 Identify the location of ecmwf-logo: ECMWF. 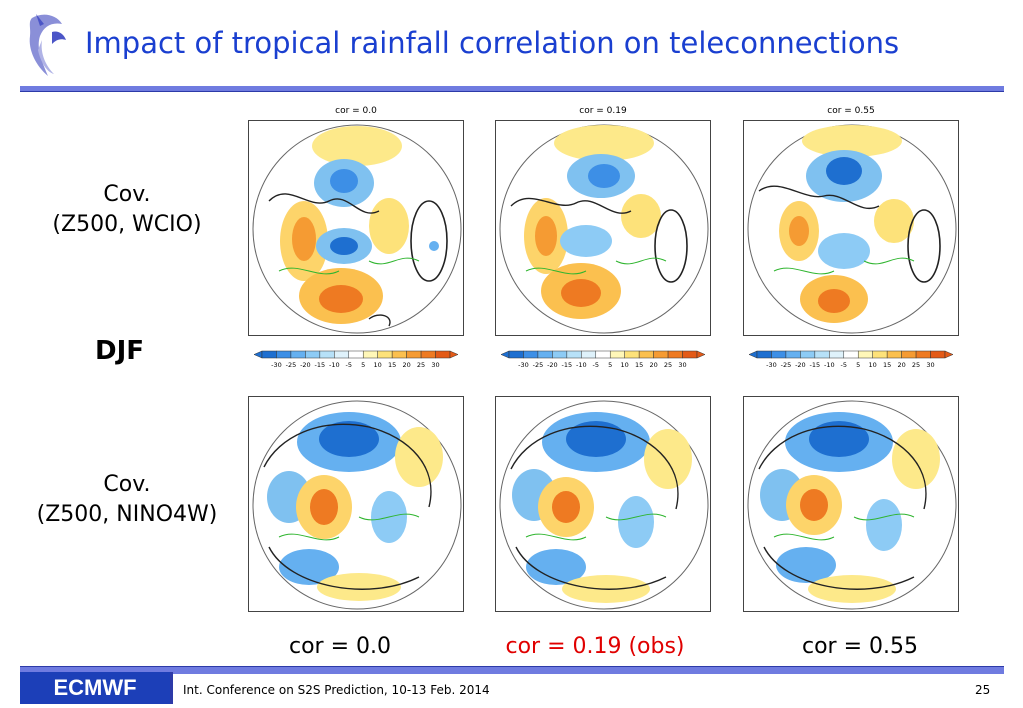
(95, 688).